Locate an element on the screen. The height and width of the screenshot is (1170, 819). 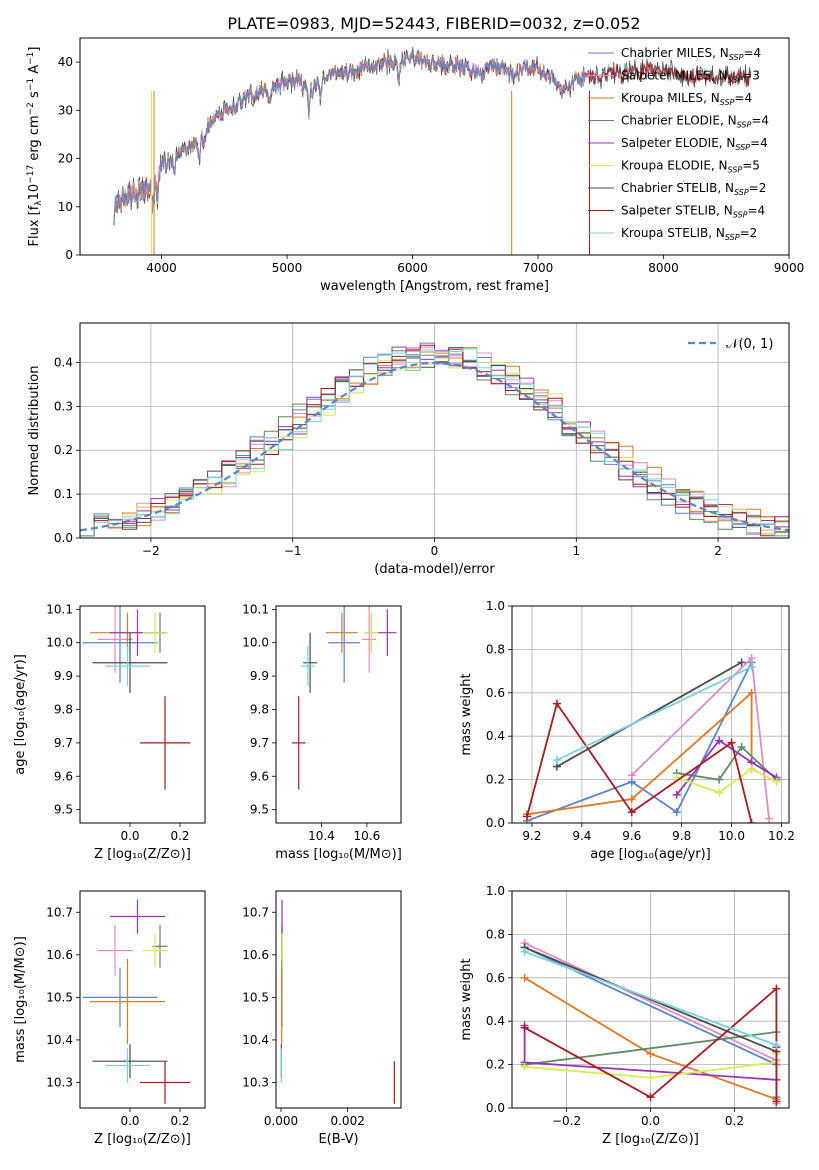
legend-nssp-value: 2 is located at coordinates (763, 188).